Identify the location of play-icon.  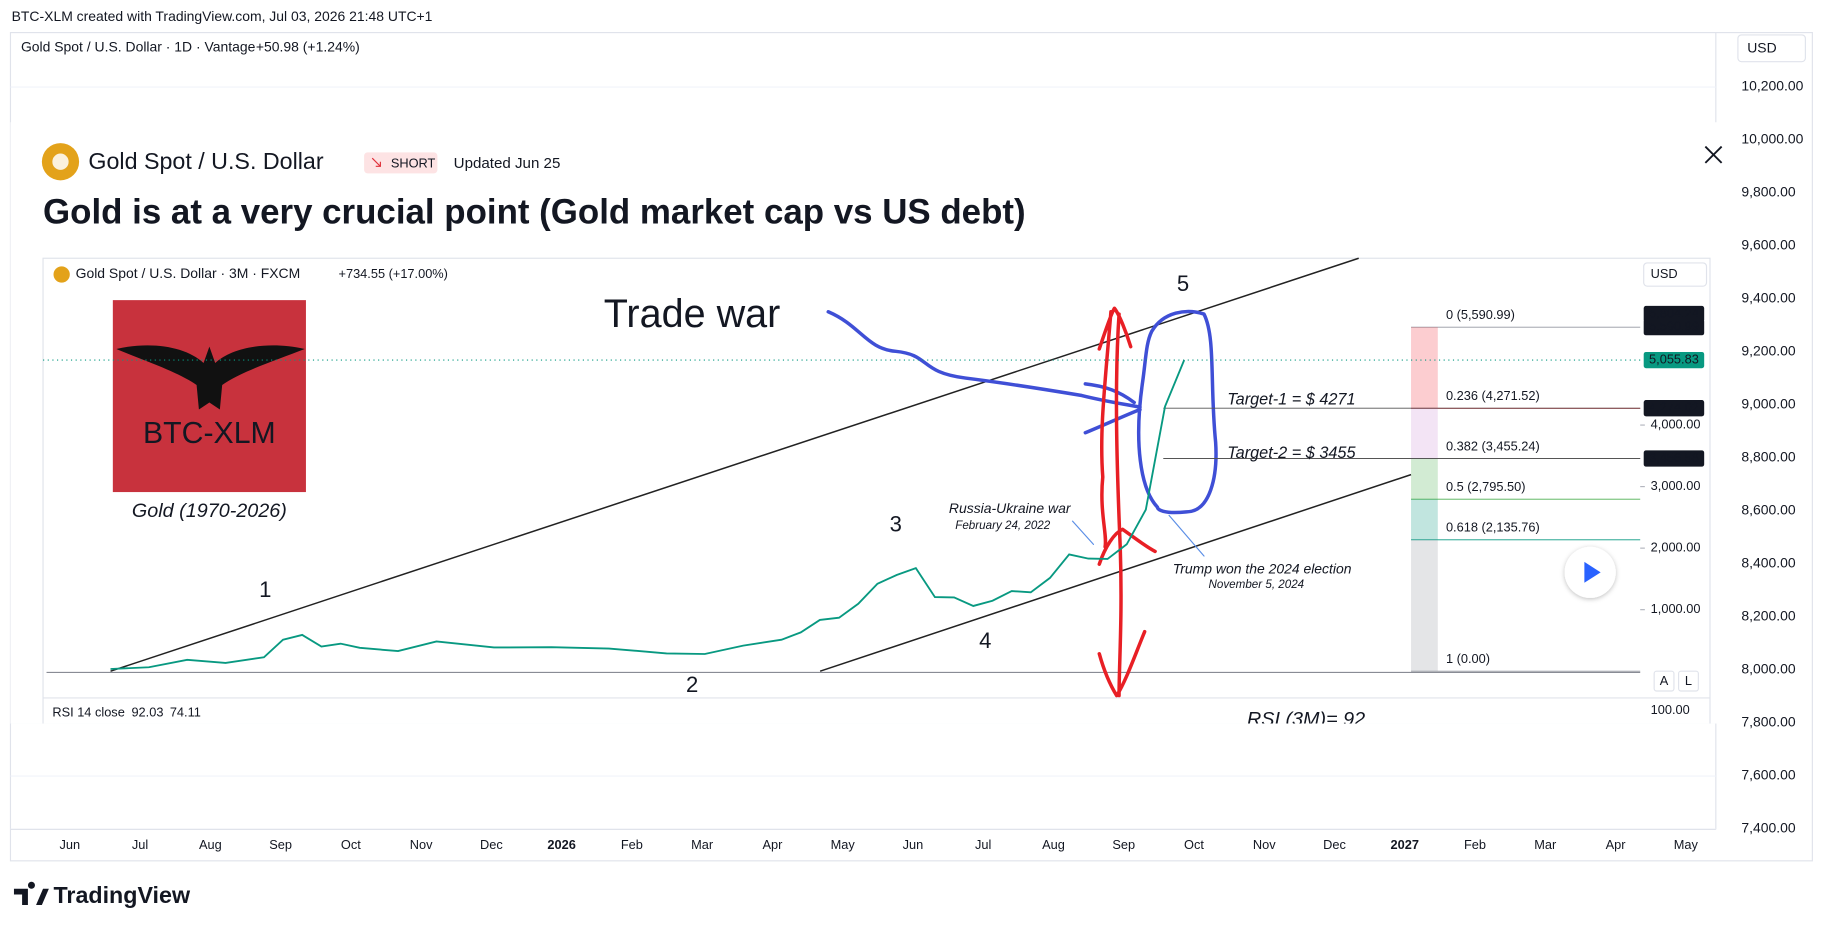
(1592, 572).